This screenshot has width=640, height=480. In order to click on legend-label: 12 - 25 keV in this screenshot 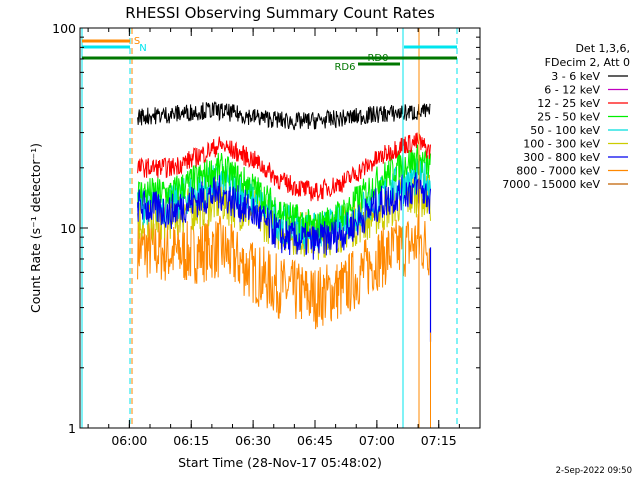, I will do `click(568, 103)`.